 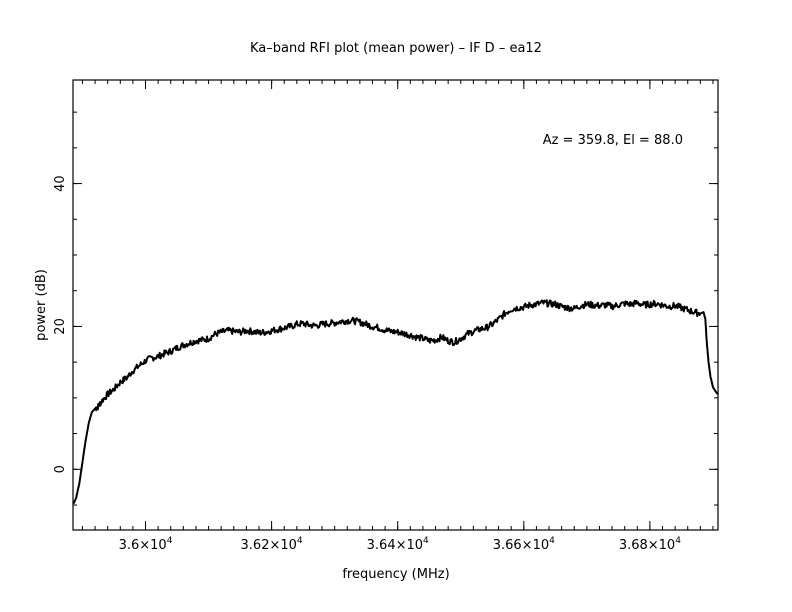 I want to click on x-tick-labels: 3.6×104 3.62×104 3.64×104 3.66×104 3.68×104, so click(x=400, y=544).